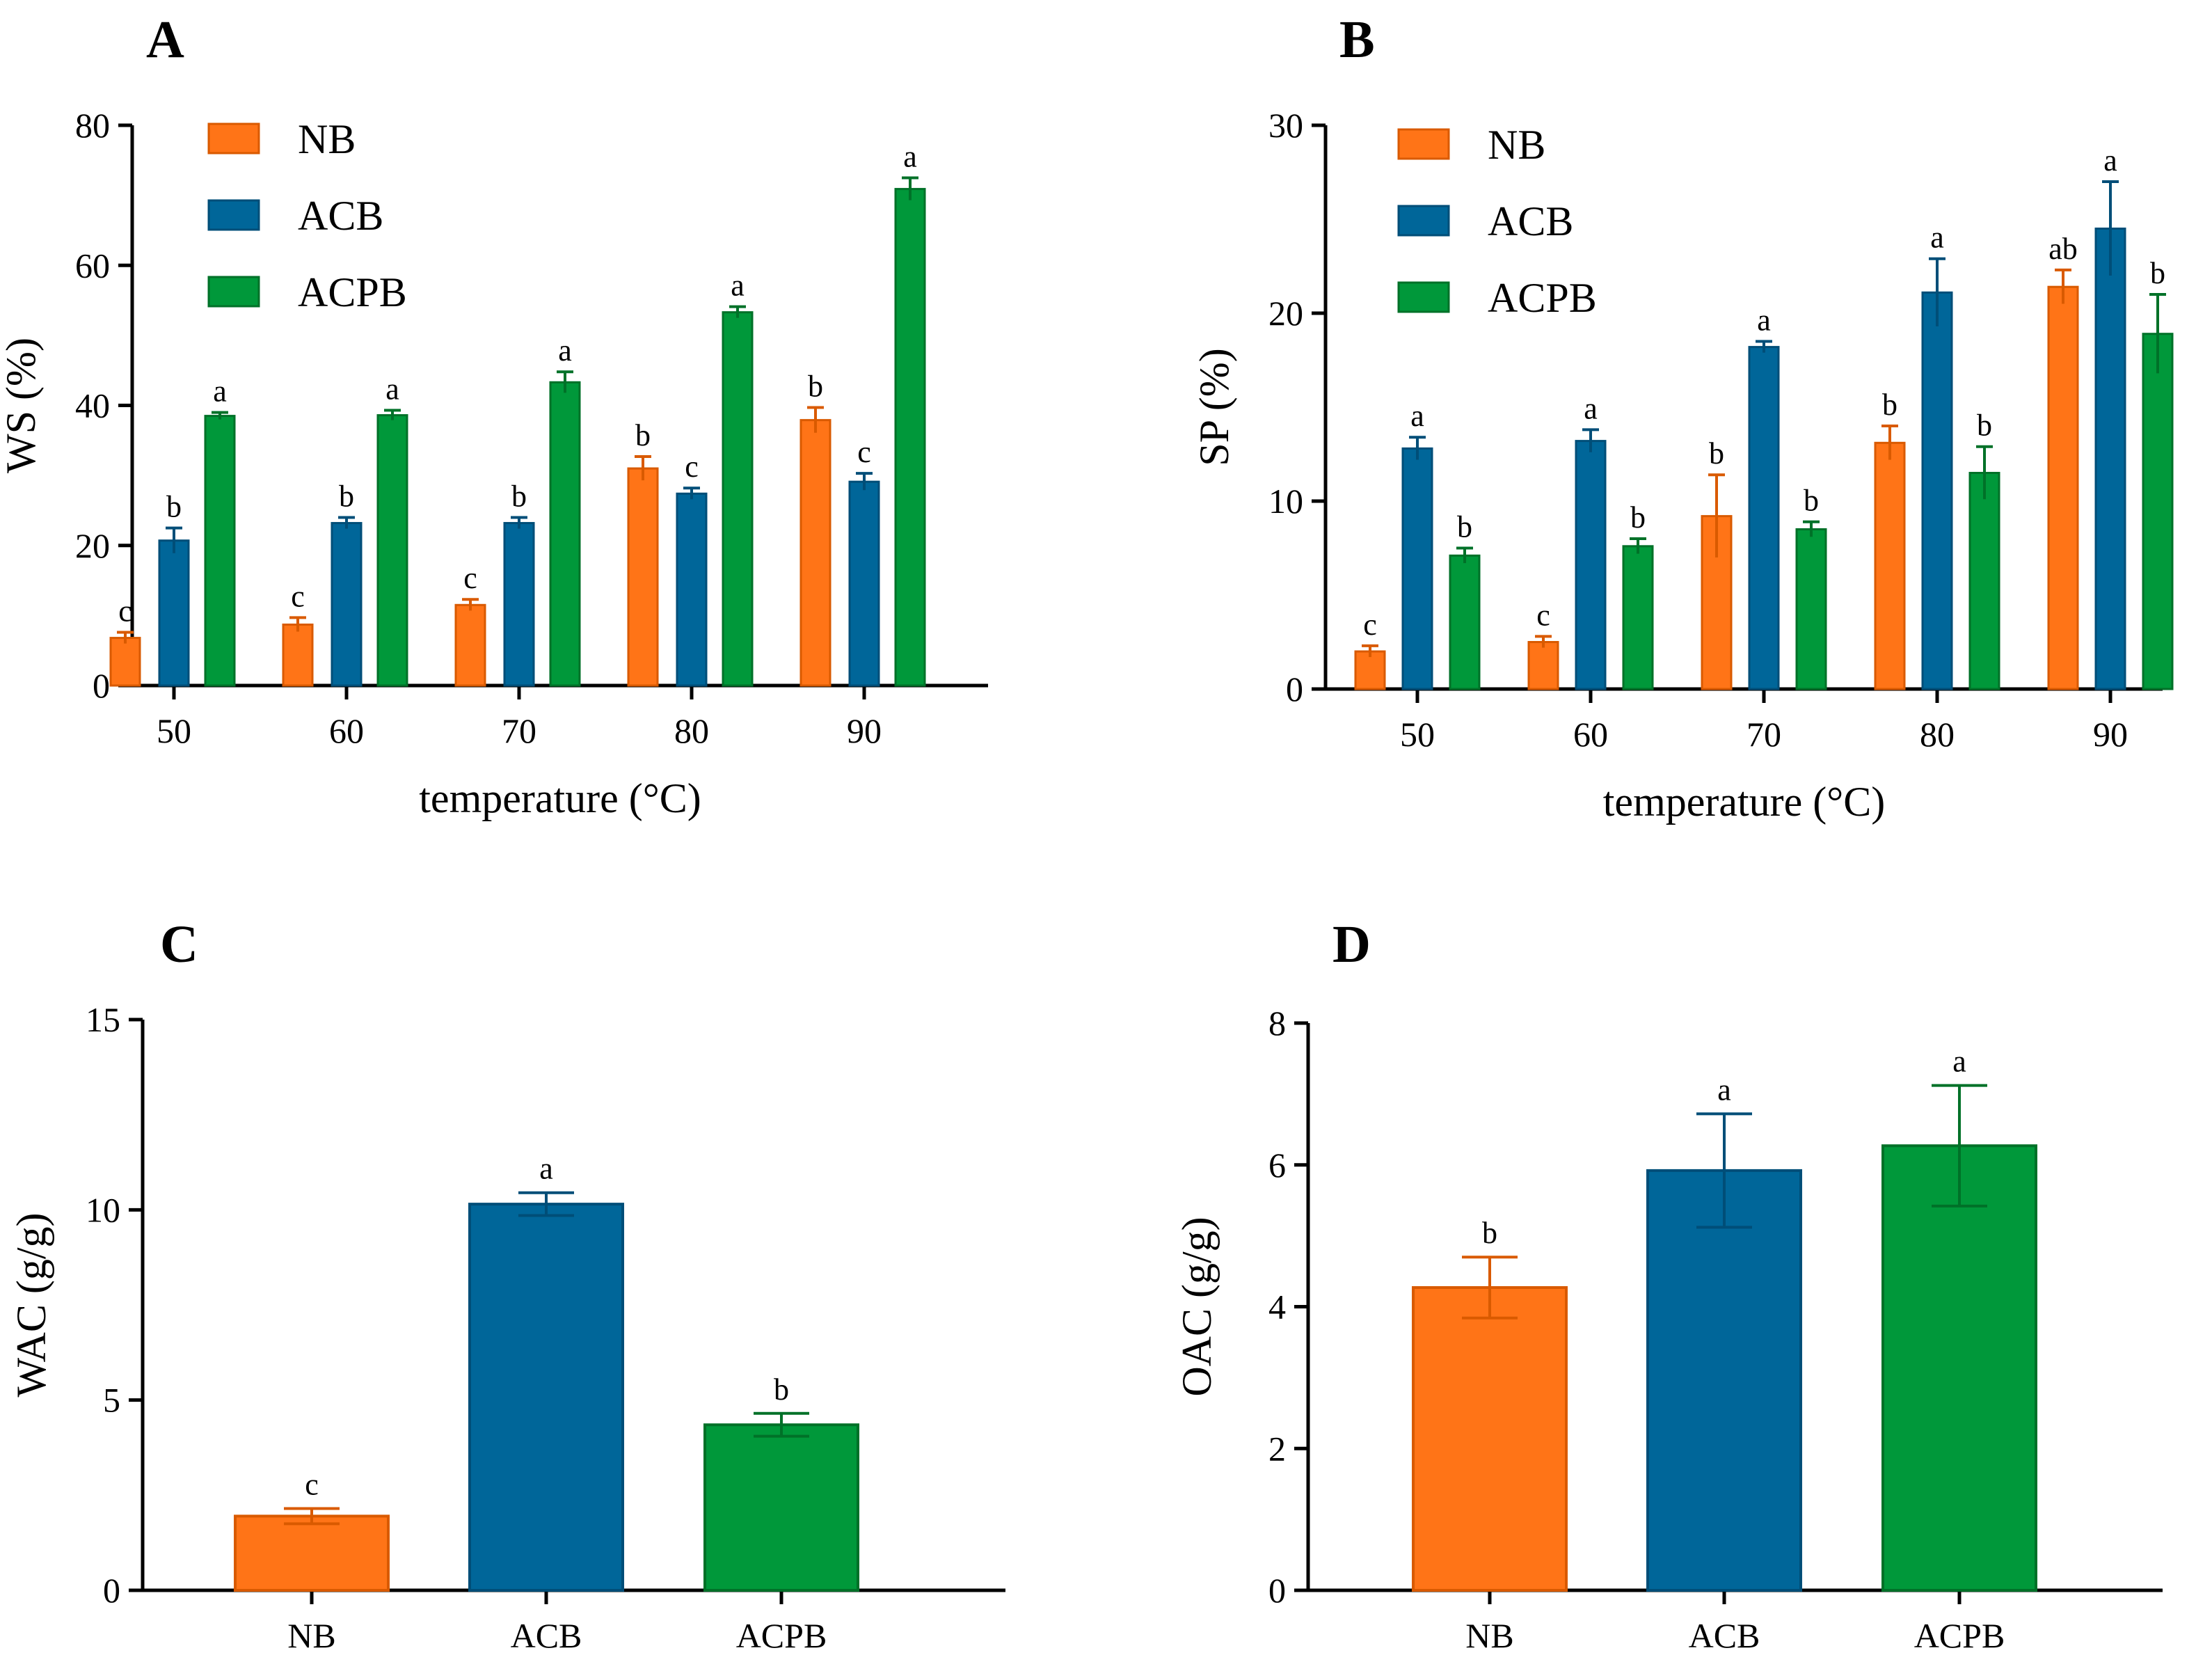 The height and width of the screenshot is (1678, 2212). Describe the element at coordinates (312, 1553) in the screenshot. I see `bar-nb` at that location.